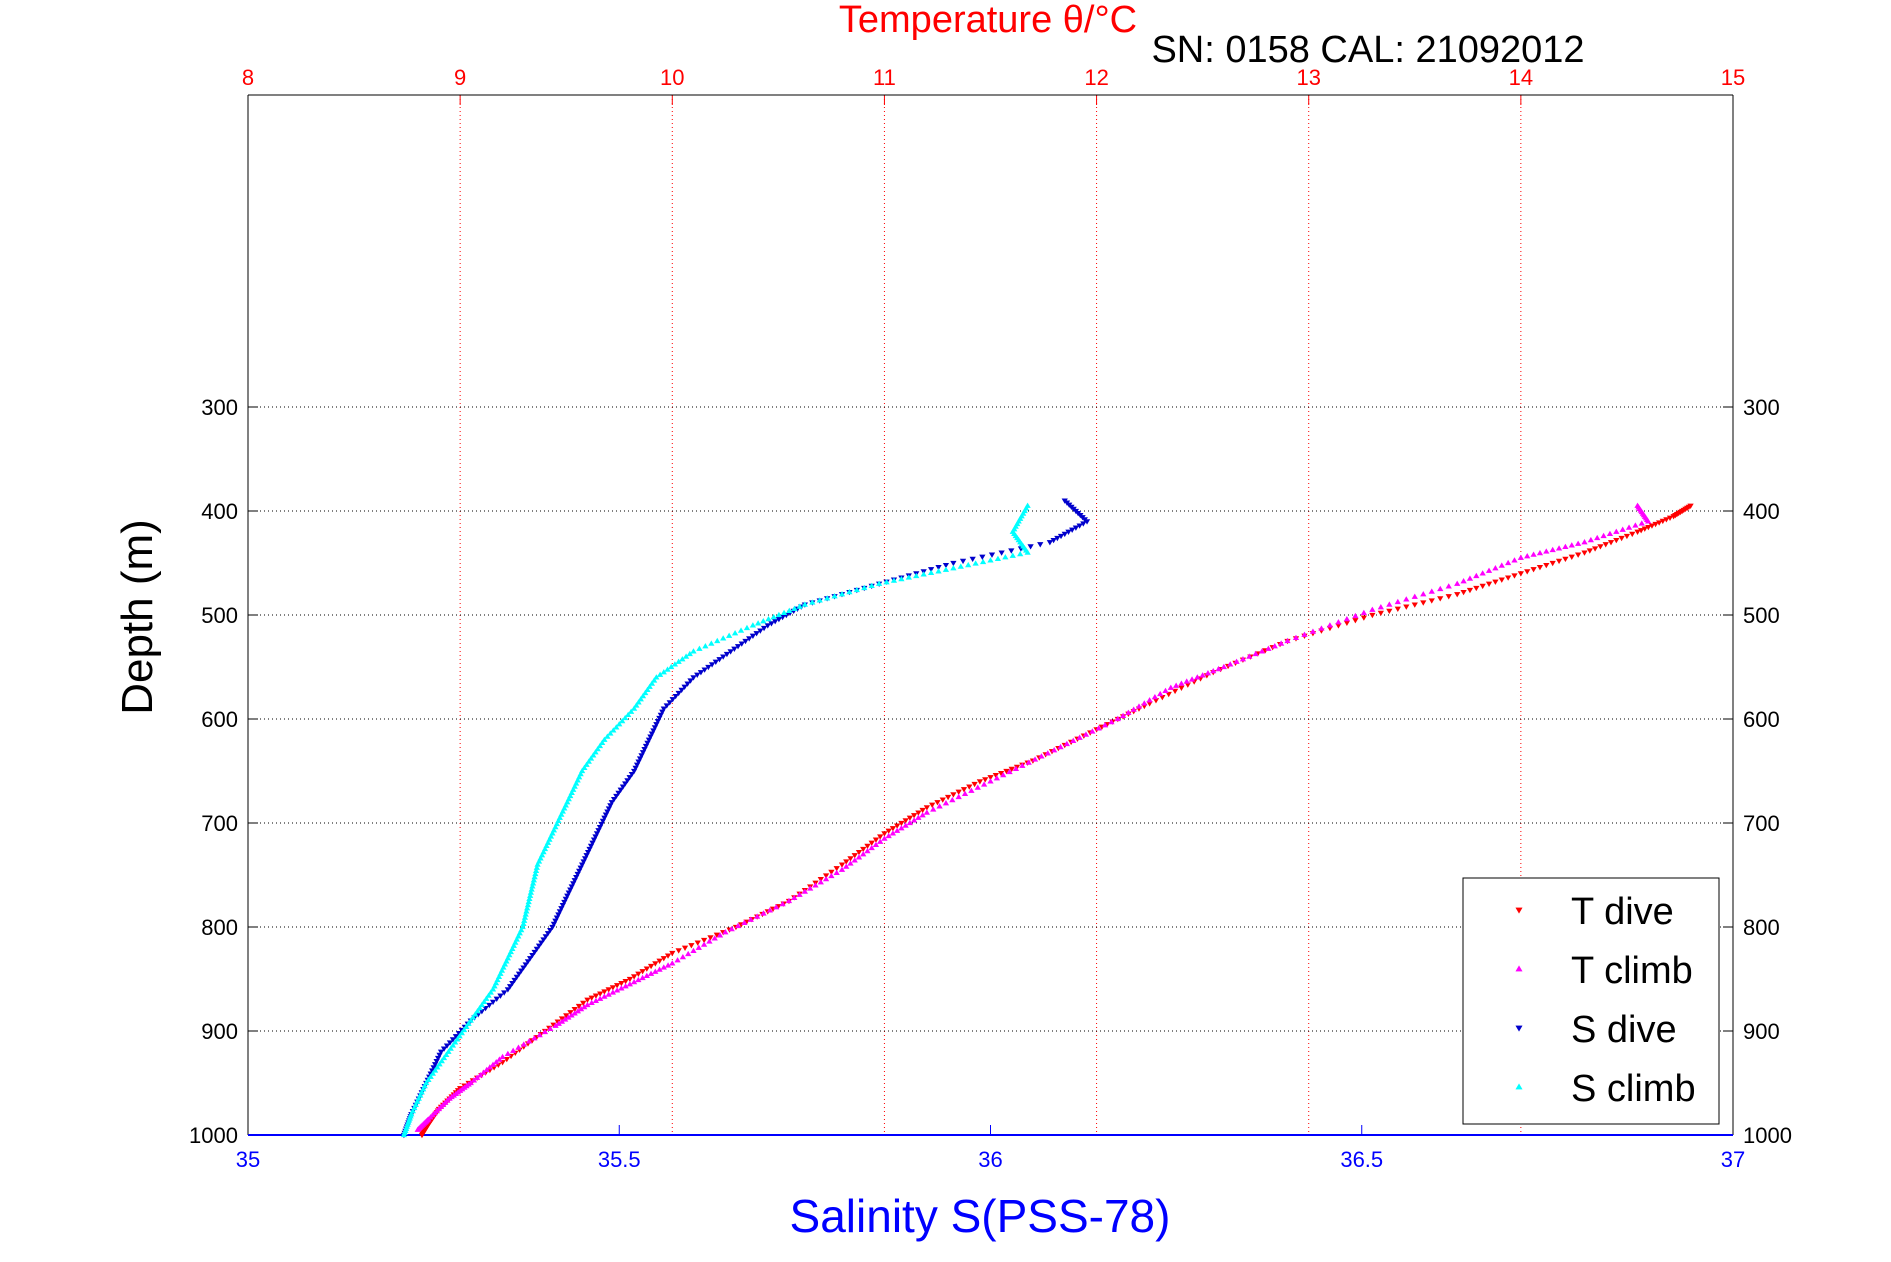 The image size is (1891, 1262). What do you see at coordinates (219, 927) in the screenshot?
I see `depth-tick-label-left: 800` at bounding box center [219, 927].